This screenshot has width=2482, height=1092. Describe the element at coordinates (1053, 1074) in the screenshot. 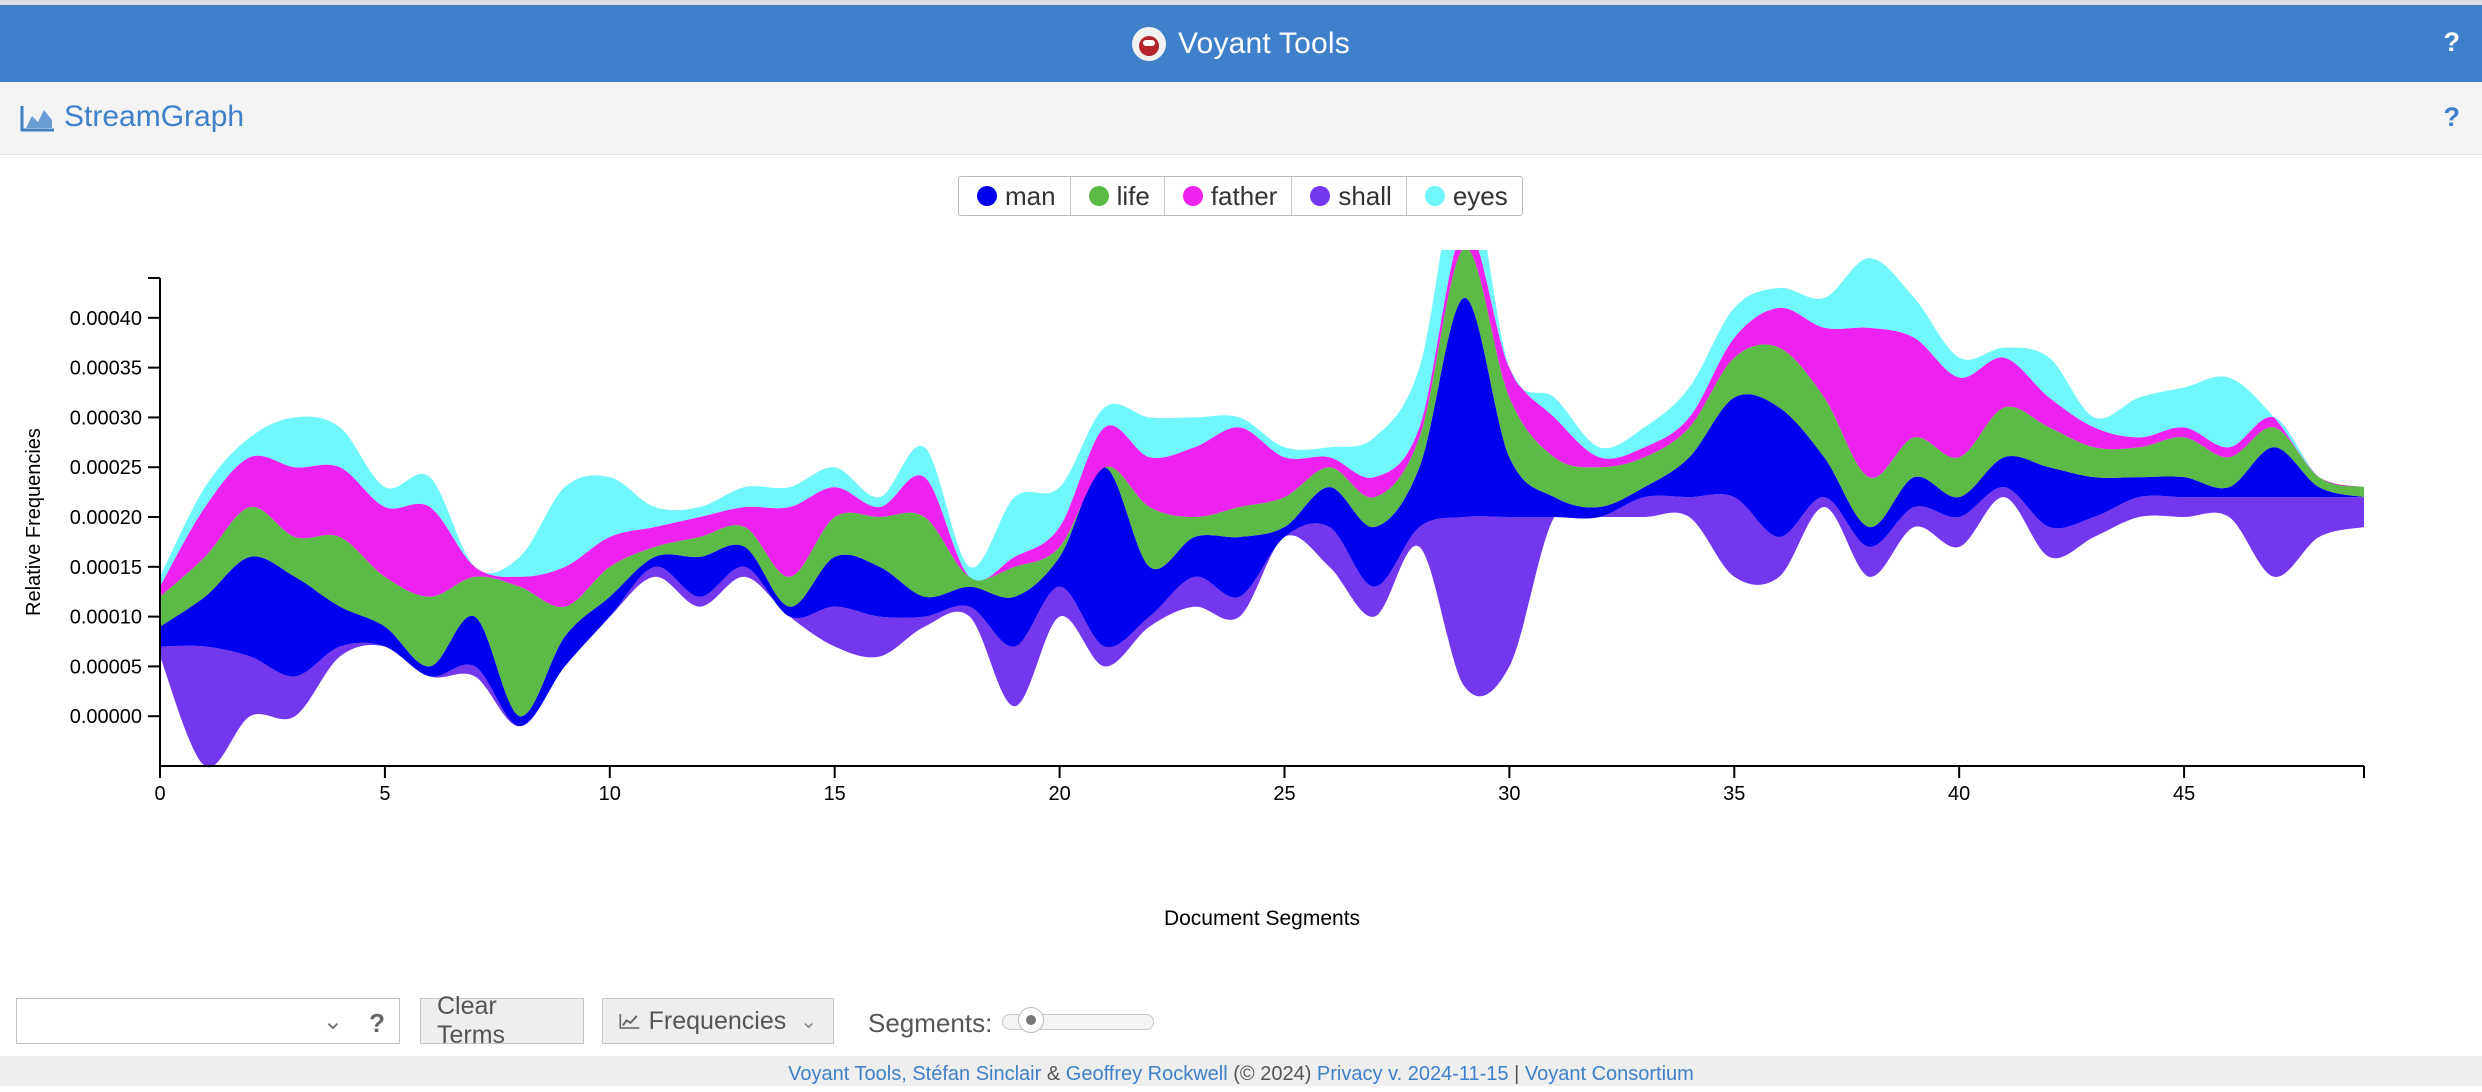

I see `footer-amp: &` at that location.